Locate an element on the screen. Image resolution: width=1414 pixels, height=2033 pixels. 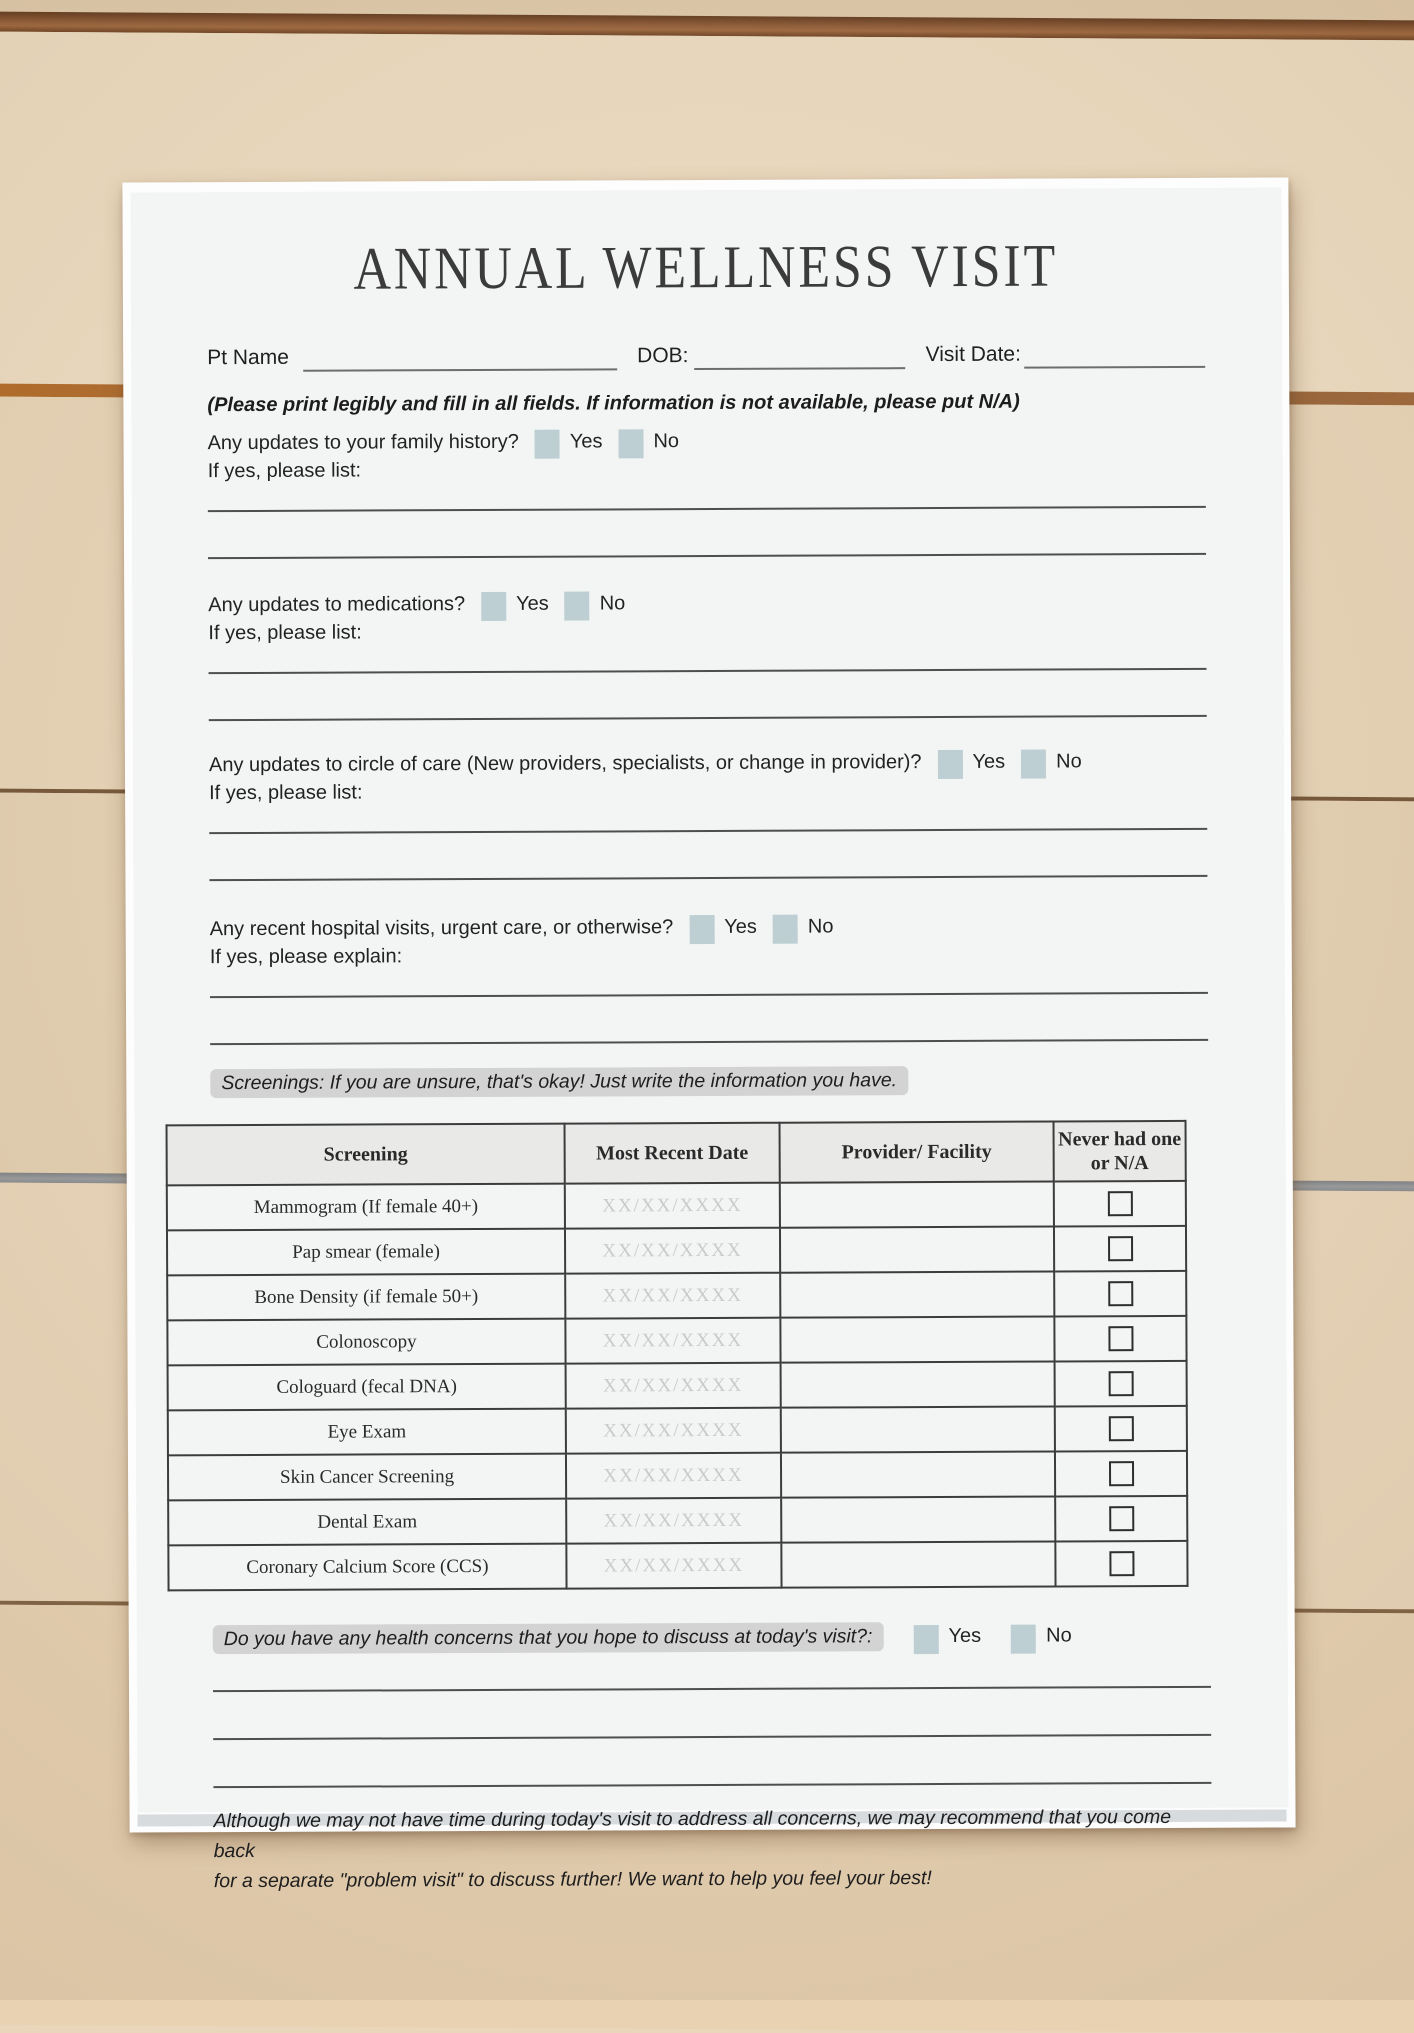
pt-name-line is located at coordinates (460, 358).